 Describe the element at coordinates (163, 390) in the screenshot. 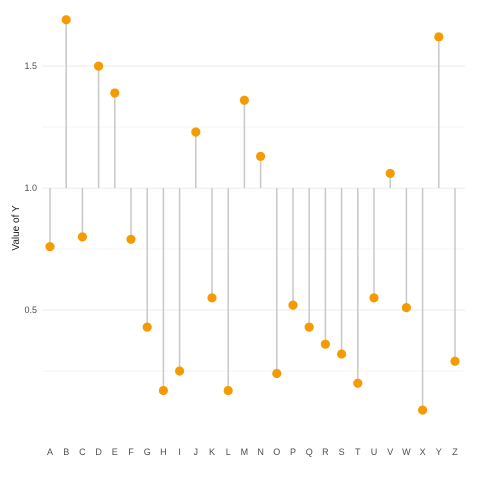

I see `lollipop-point-H` at that location.